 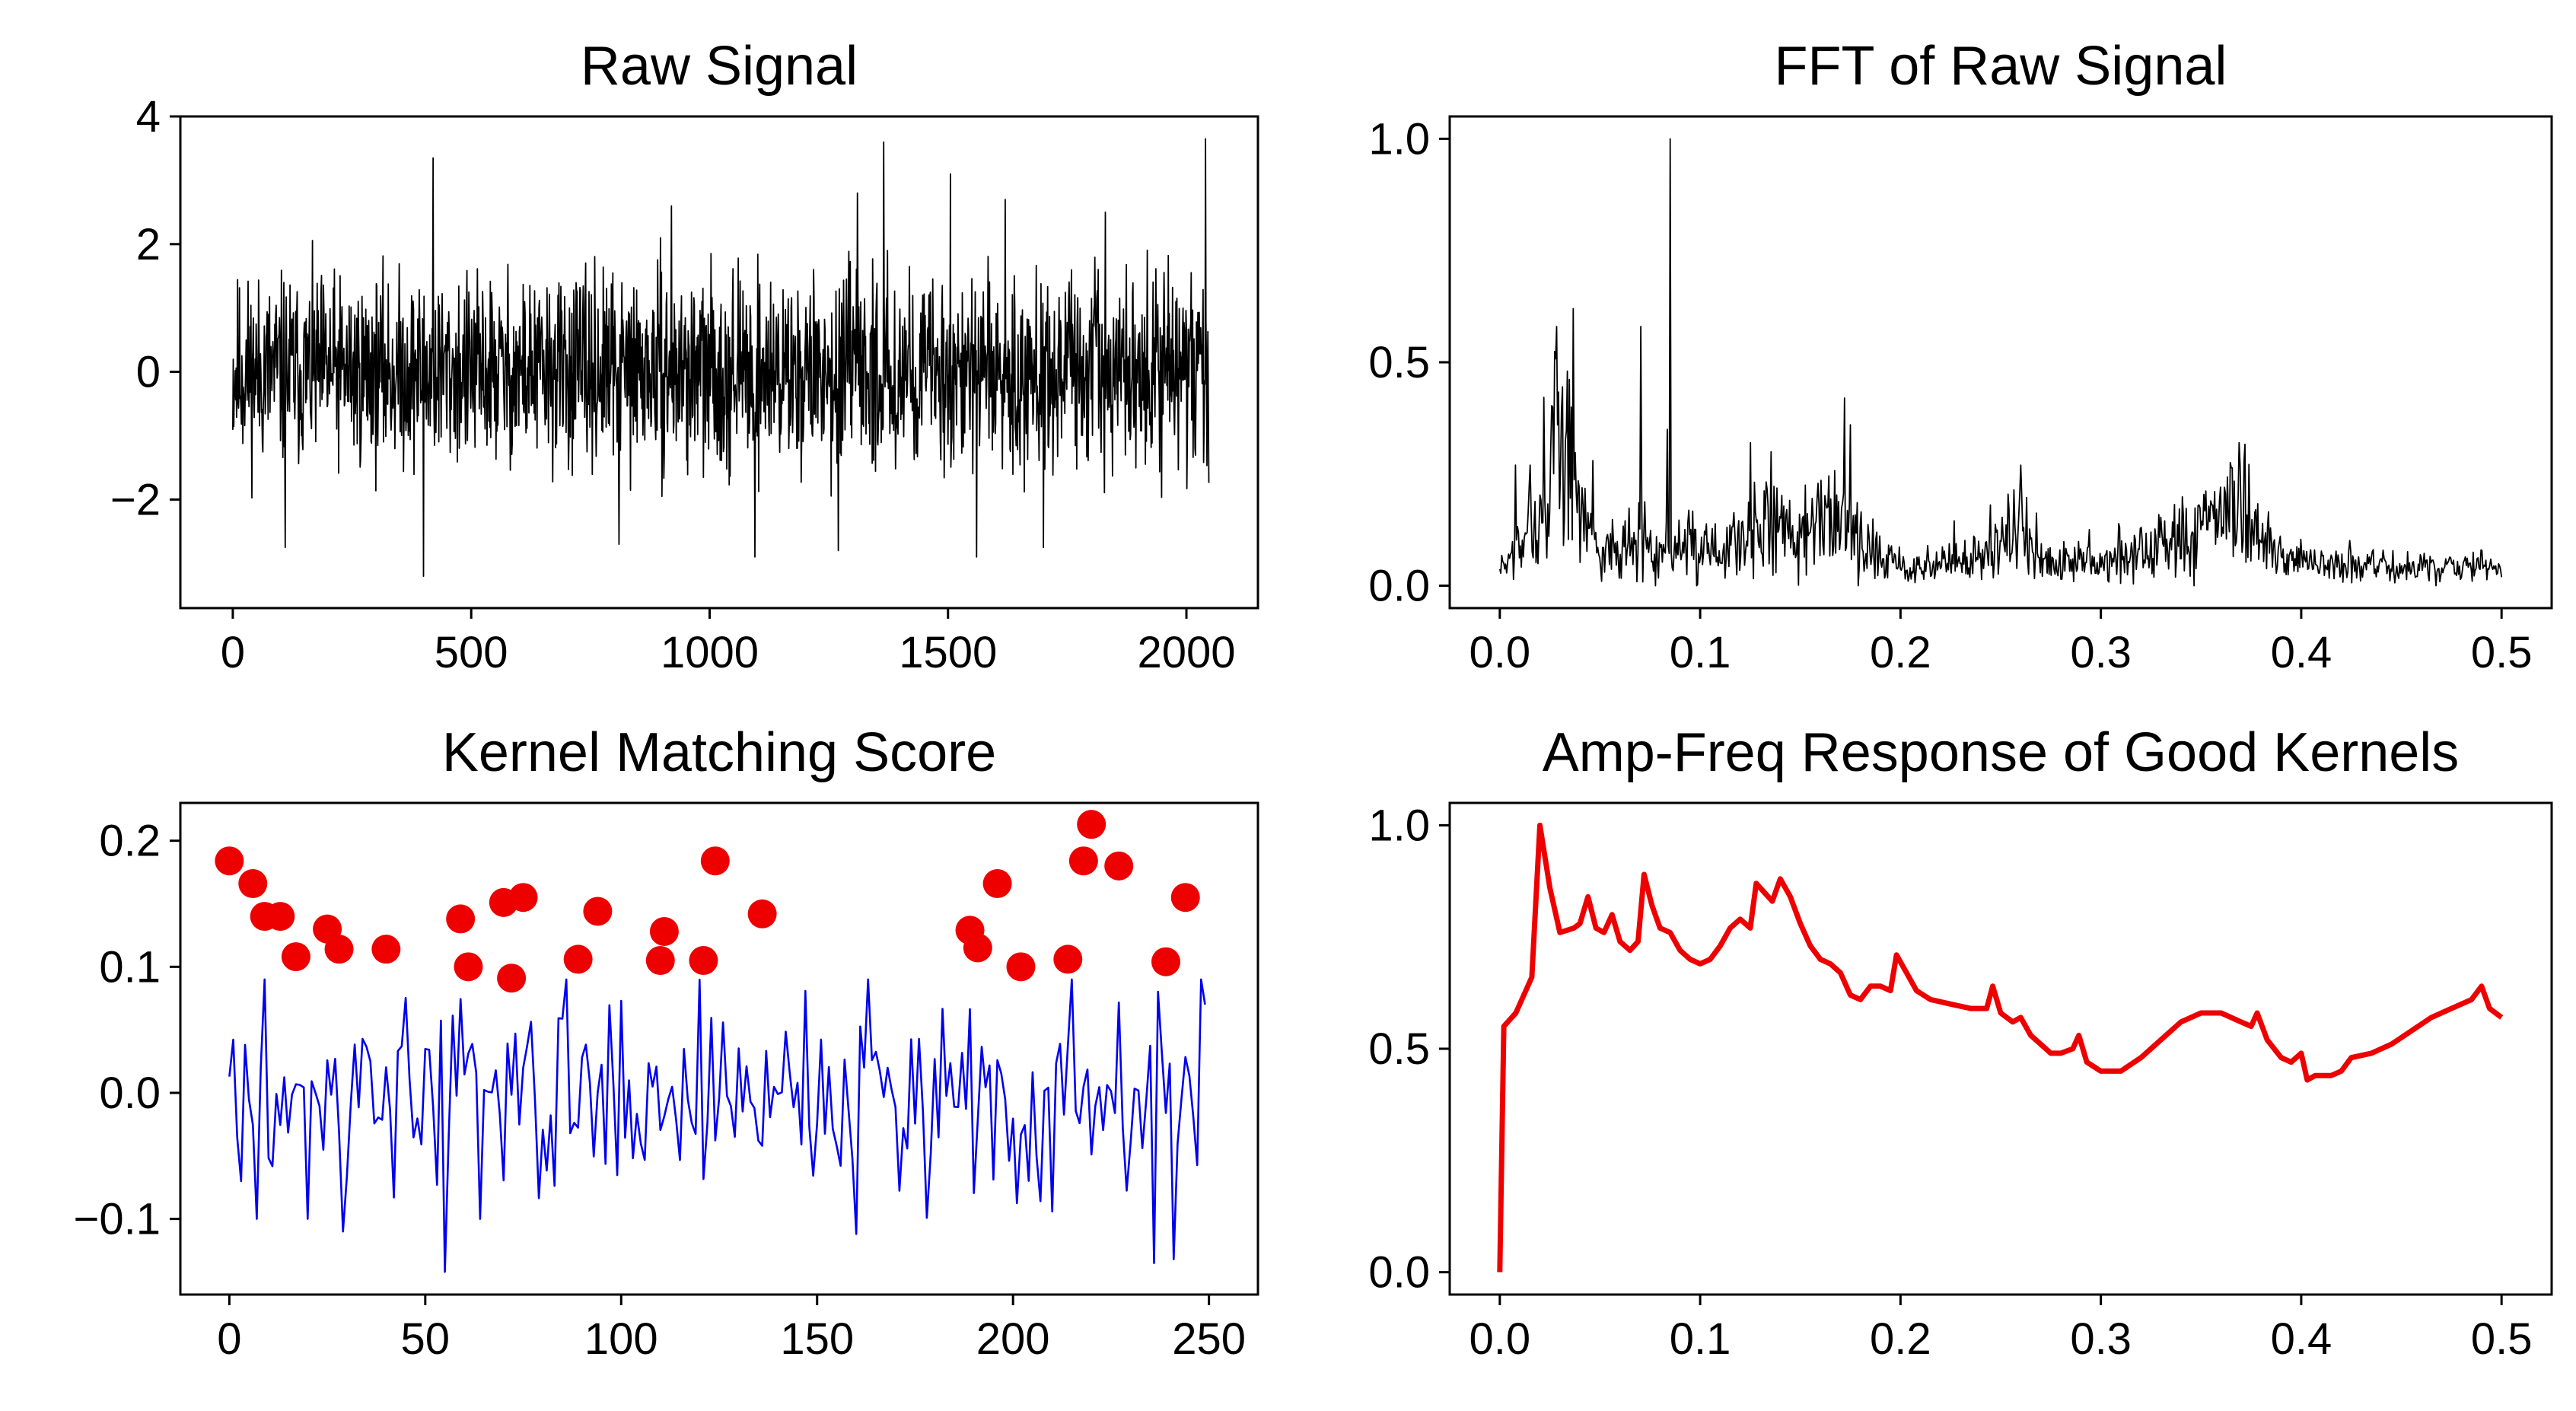 I want to click on x-tick-label: 500, so click(x=472, y=652).